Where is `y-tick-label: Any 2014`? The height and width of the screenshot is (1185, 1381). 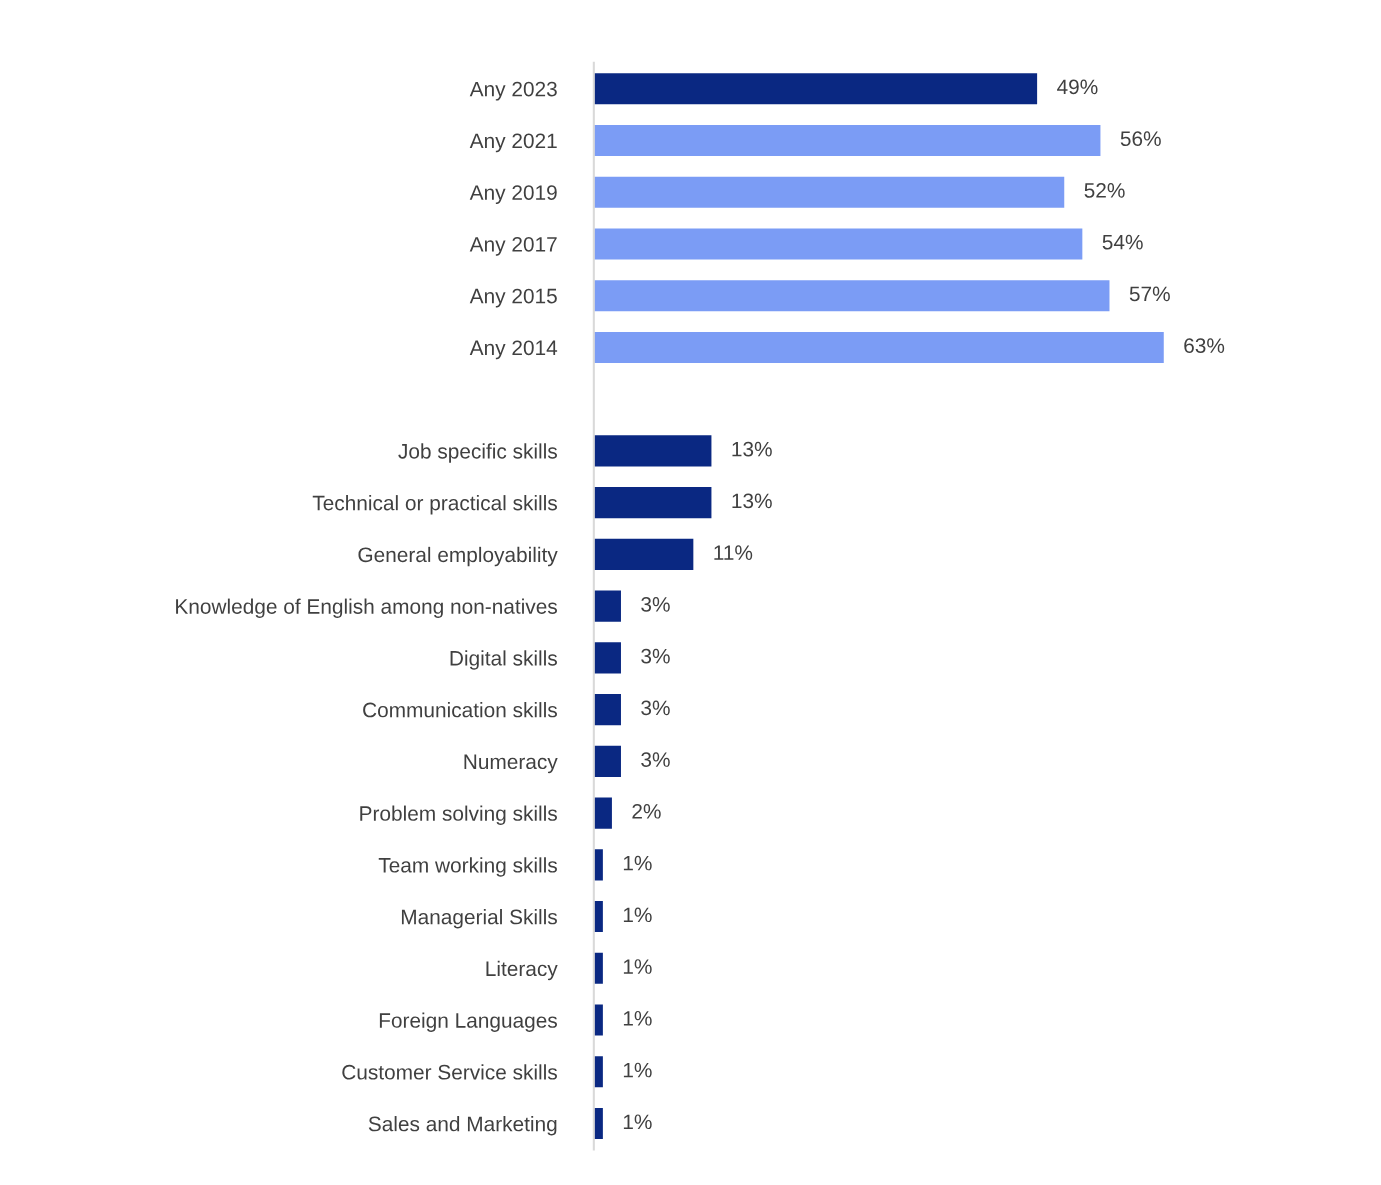 y-tick-label: Any 2014 is located at coordinates (513, 350).